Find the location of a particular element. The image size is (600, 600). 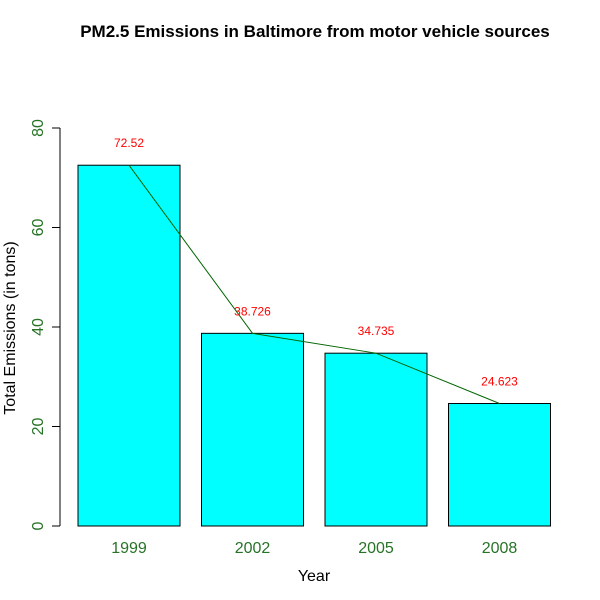

bar-1999 is located at coordinates (129, 345).